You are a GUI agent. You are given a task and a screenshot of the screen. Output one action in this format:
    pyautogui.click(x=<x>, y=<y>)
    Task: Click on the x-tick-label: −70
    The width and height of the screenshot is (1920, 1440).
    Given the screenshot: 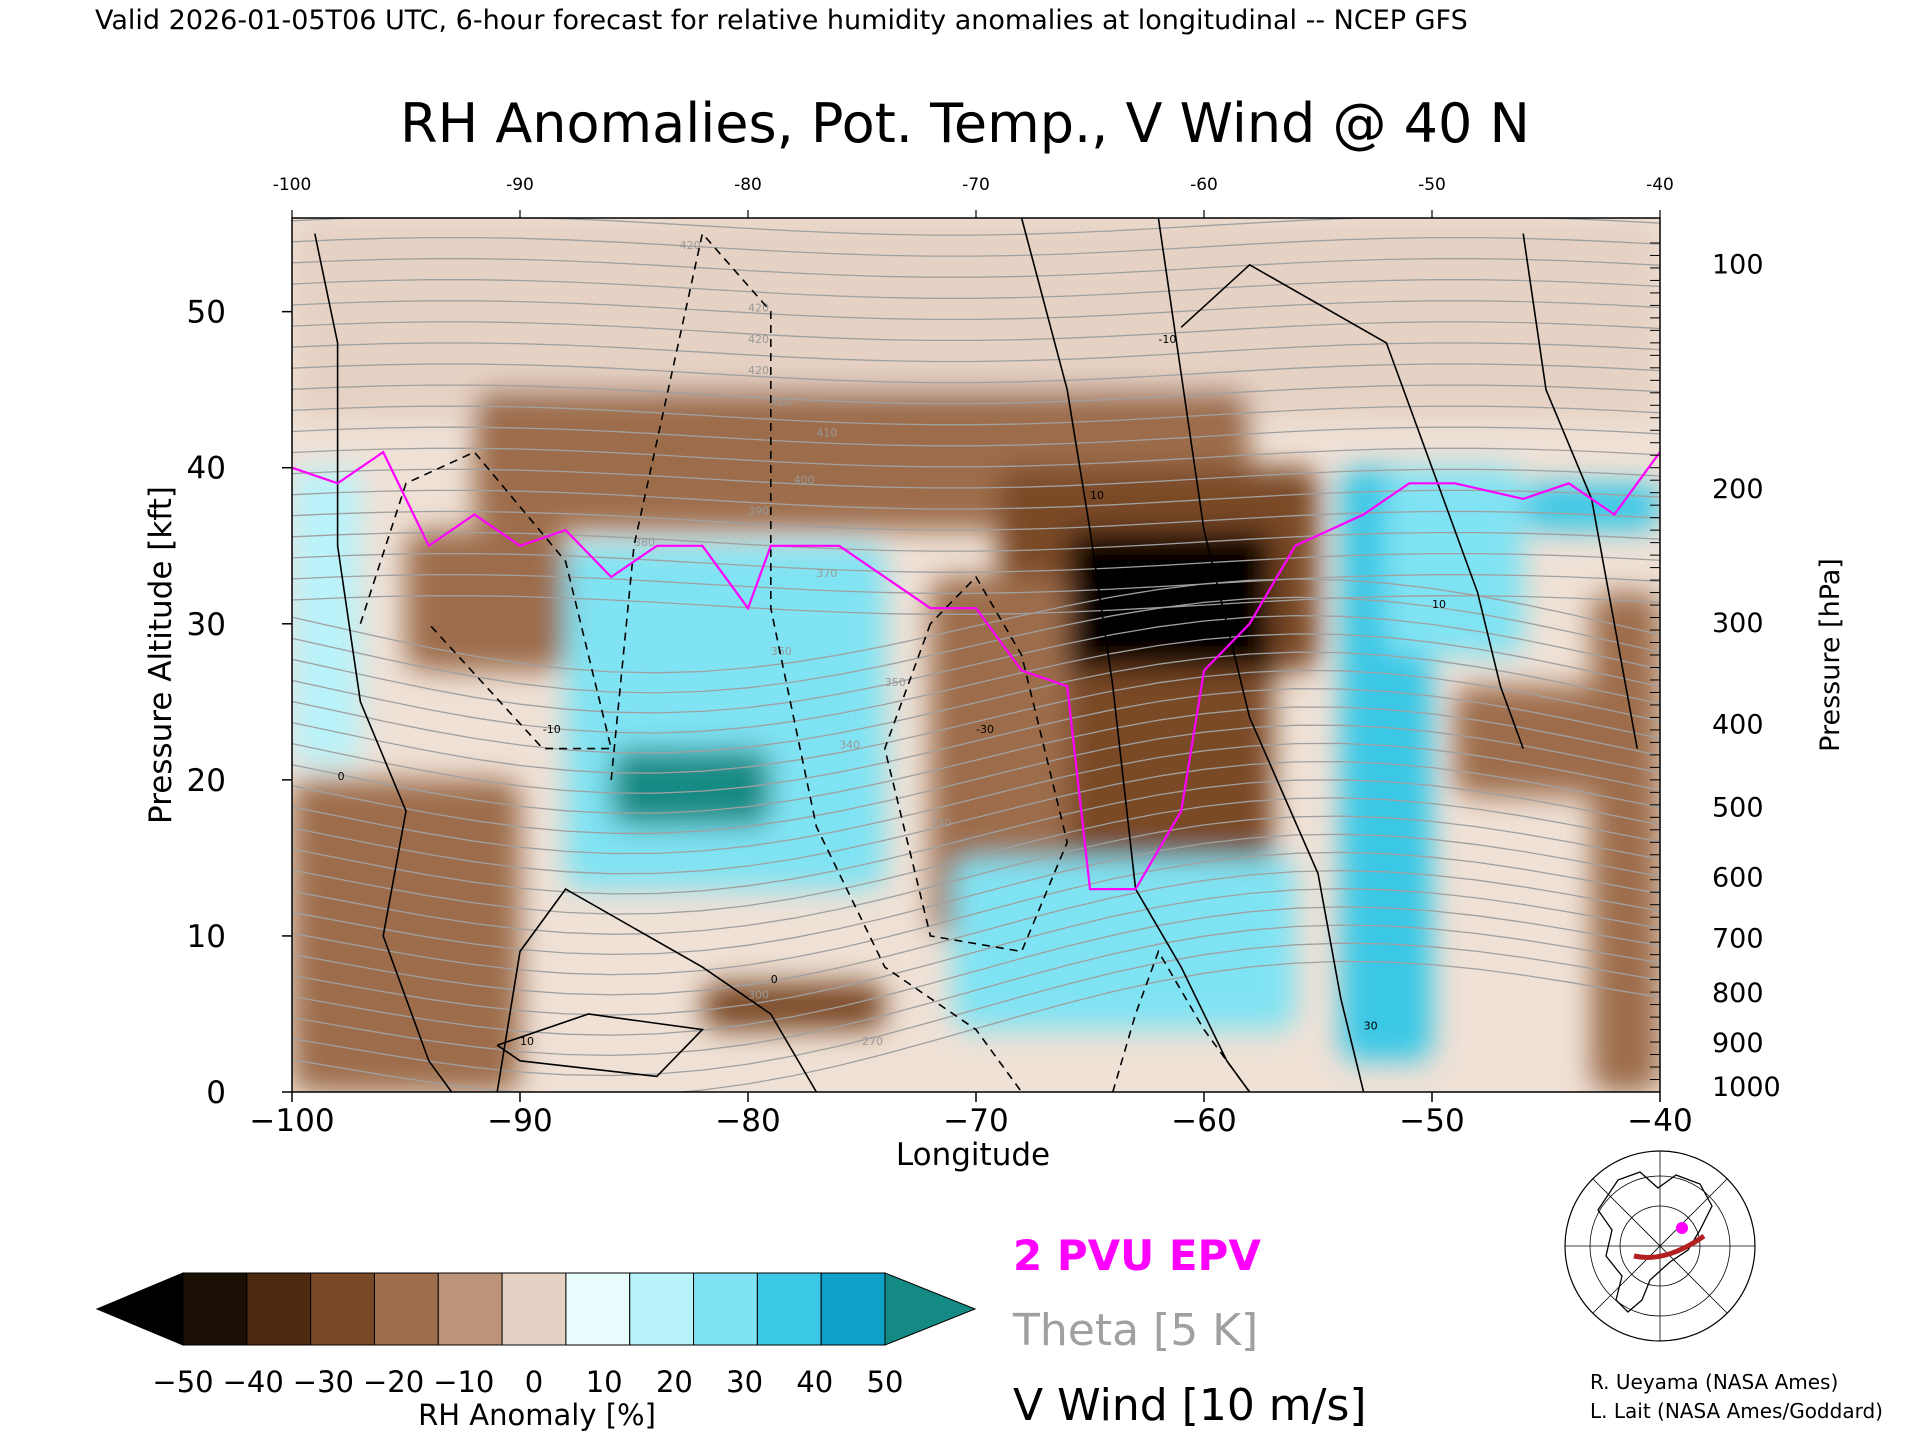 What is the action you would take?
    pyautogui.click(x=975, y=1121)
    